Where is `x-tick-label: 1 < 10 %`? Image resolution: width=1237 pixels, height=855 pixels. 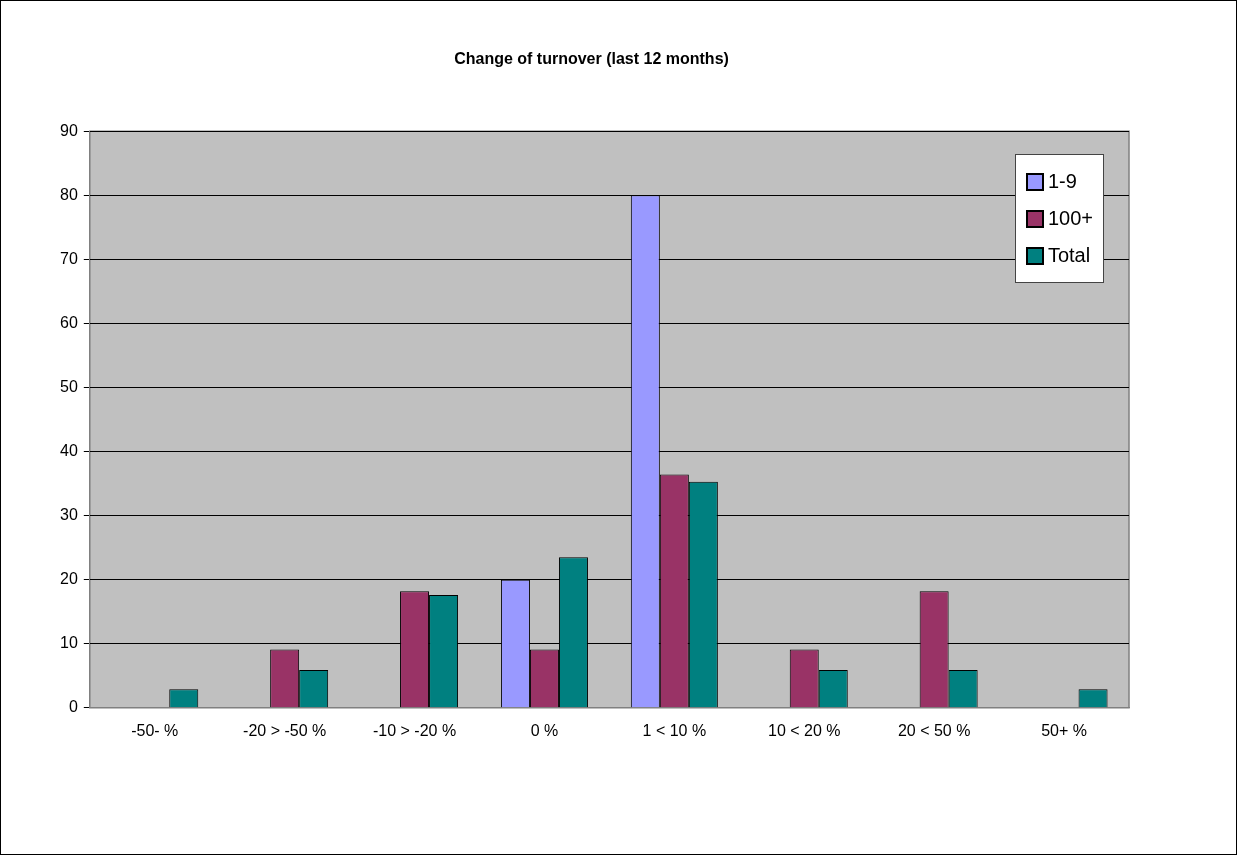
x-tick-label: 1 < 10 % is located at coordinates (674, 730).